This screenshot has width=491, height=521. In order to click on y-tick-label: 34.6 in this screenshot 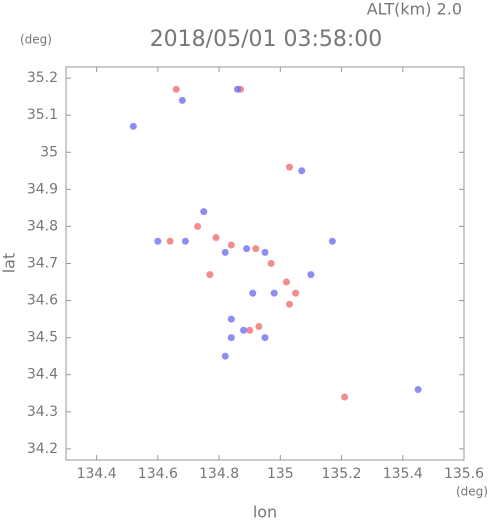, I will do `click(42, 301)`.